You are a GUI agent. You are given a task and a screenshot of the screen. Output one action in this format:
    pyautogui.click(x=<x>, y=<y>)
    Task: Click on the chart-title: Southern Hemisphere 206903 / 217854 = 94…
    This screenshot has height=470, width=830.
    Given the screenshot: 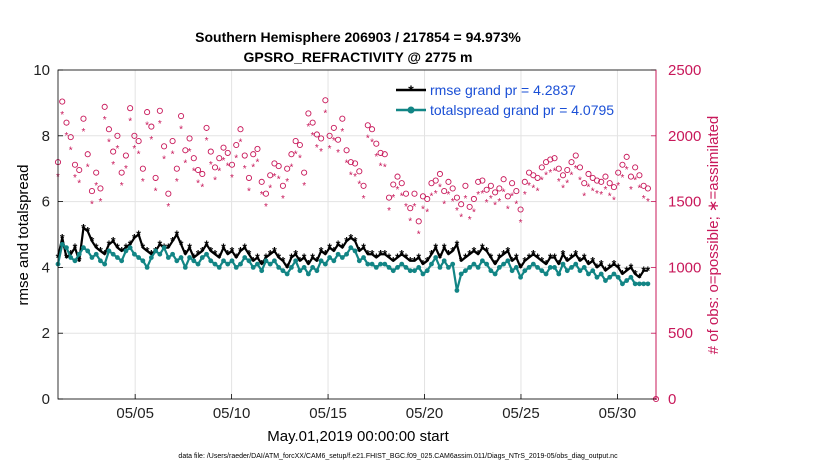 What is the action you would take?
    pyautogui.click(x=358, y=37)
    